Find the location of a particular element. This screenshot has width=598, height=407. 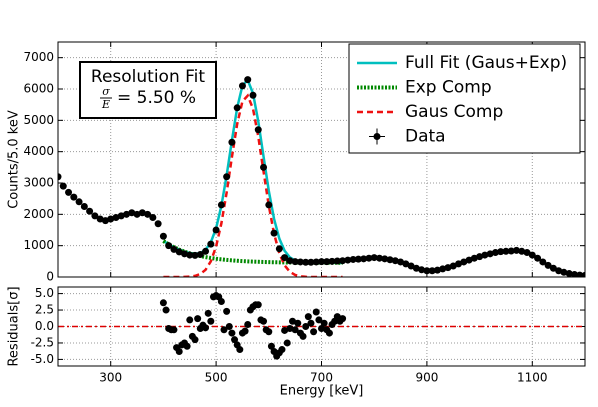

legend-label: Data is located at coordinates (425, 137).